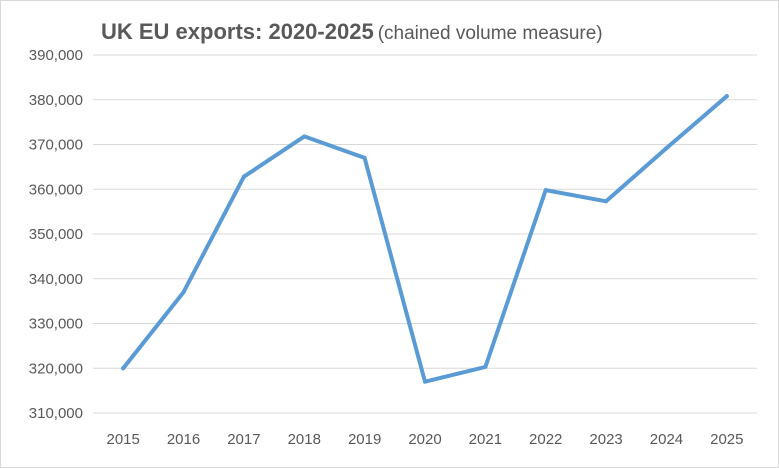 The image size is (779, 468). What do you see at coordinates (56, 413) in the screenshot?
I see `y-tick-label: 310,000` at bounding box center [56, 413].